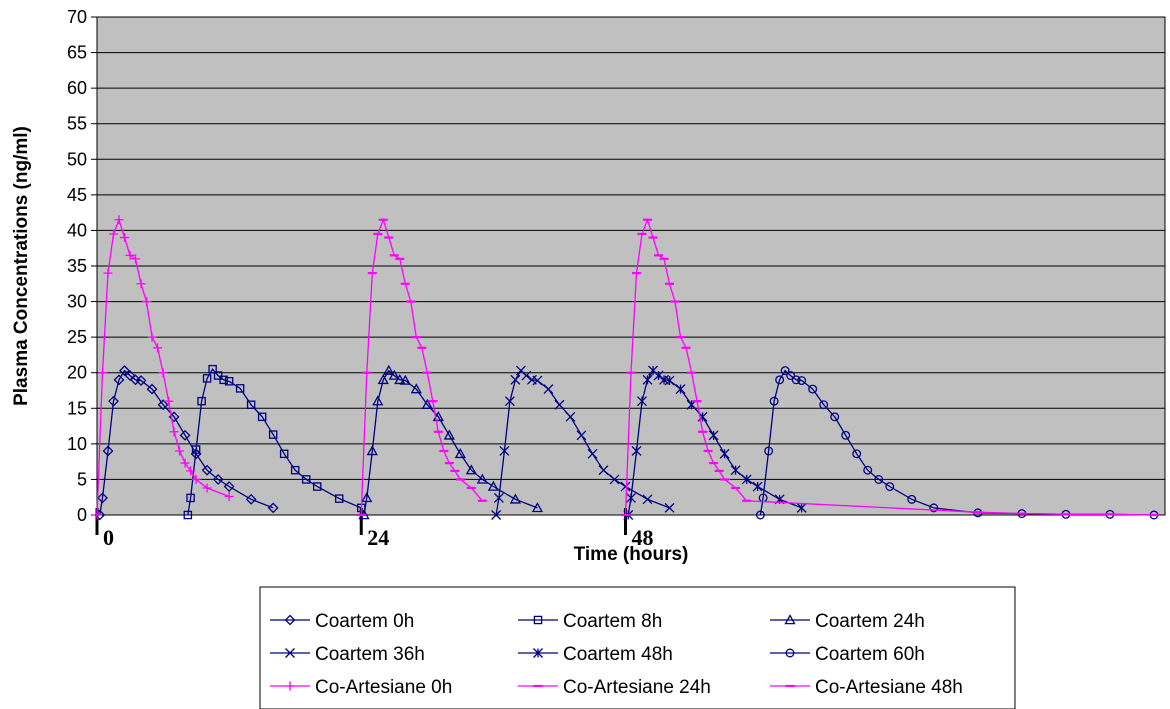  I want to click on legend-item: Coartem 0h, so click(342, 621).